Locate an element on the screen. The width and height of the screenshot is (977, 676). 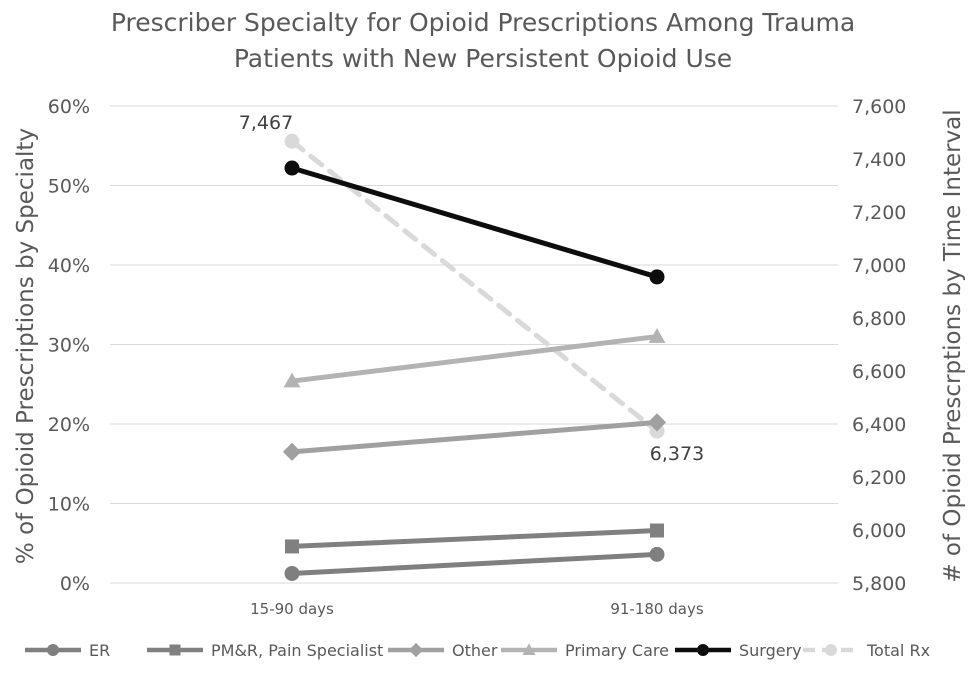
series-surgery is located at coordinates (474, 222).